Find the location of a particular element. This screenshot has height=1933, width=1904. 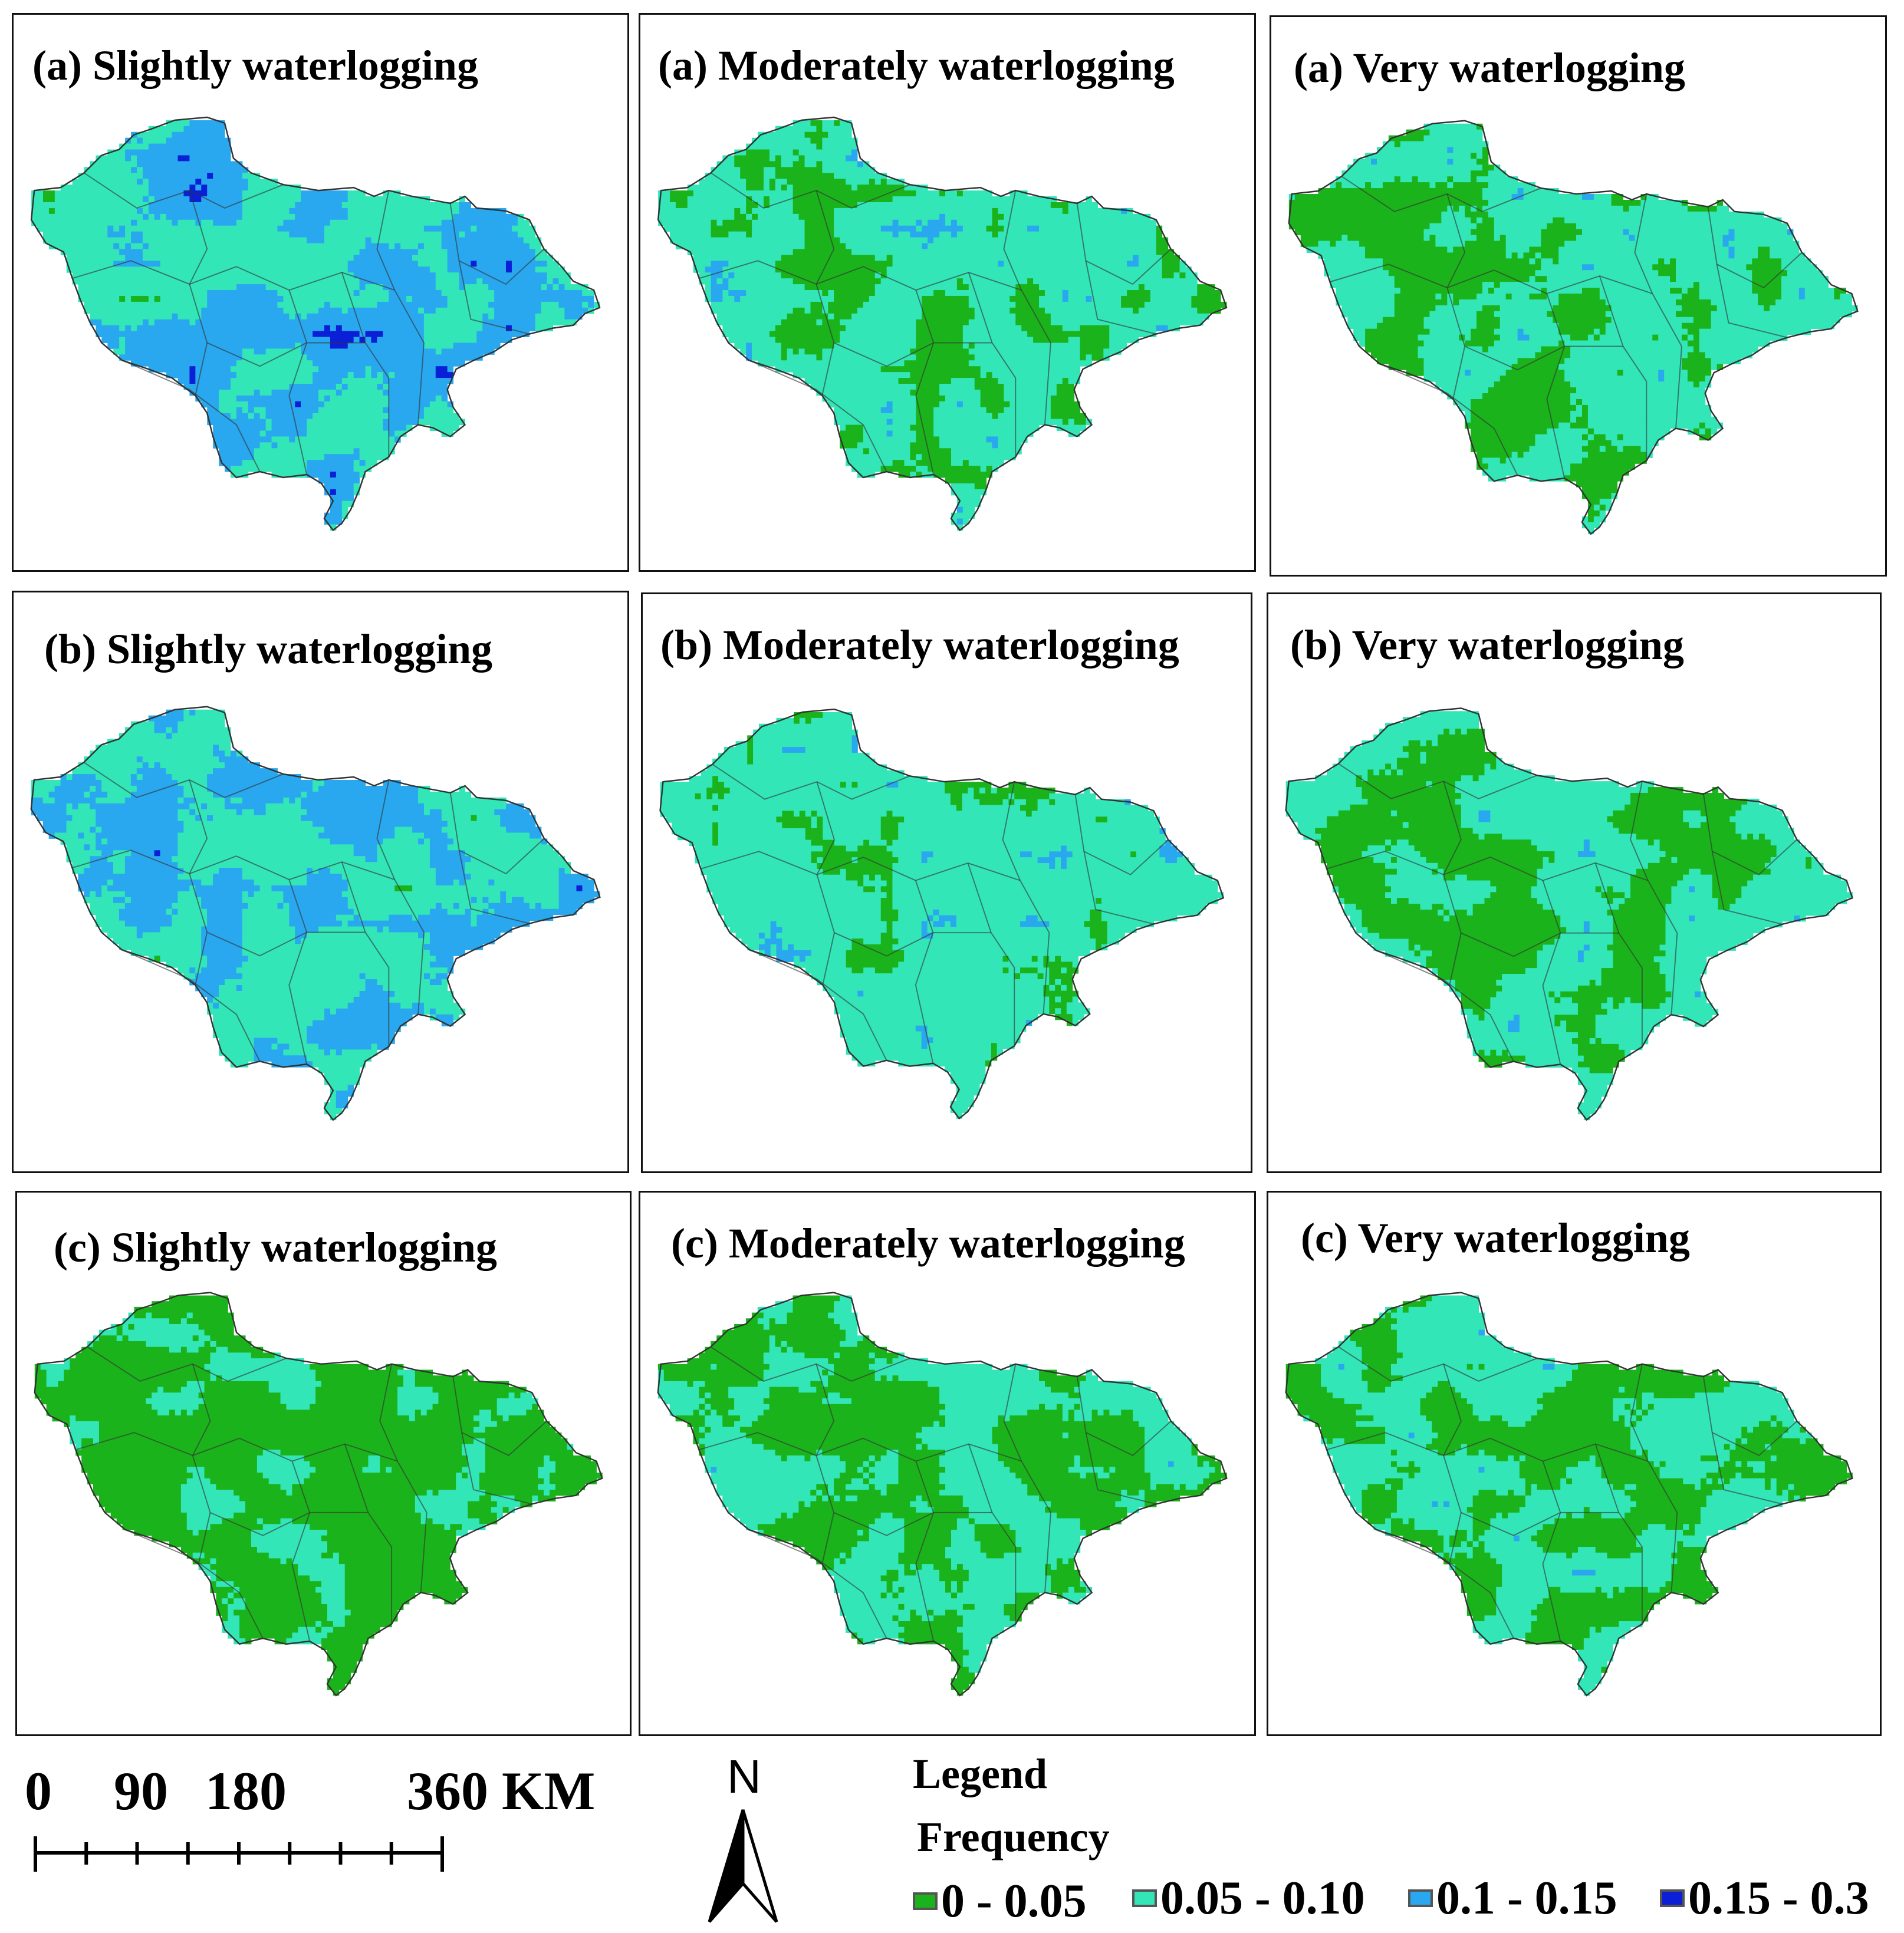

map-panel-a-very: (a) Very waterlogging is located at coordinates (1578, 296).